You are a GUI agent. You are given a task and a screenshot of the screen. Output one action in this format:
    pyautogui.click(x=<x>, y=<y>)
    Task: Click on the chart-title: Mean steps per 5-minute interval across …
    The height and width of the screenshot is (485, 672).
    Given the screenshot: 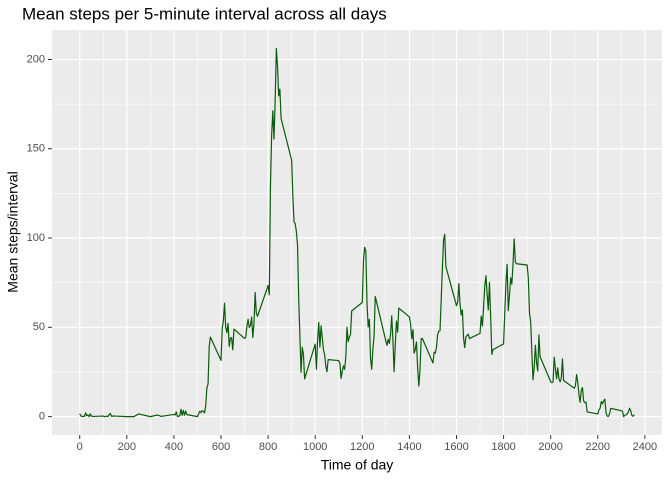 What is the action you would take?
    pyautogui.click(x=204, y=13)
    